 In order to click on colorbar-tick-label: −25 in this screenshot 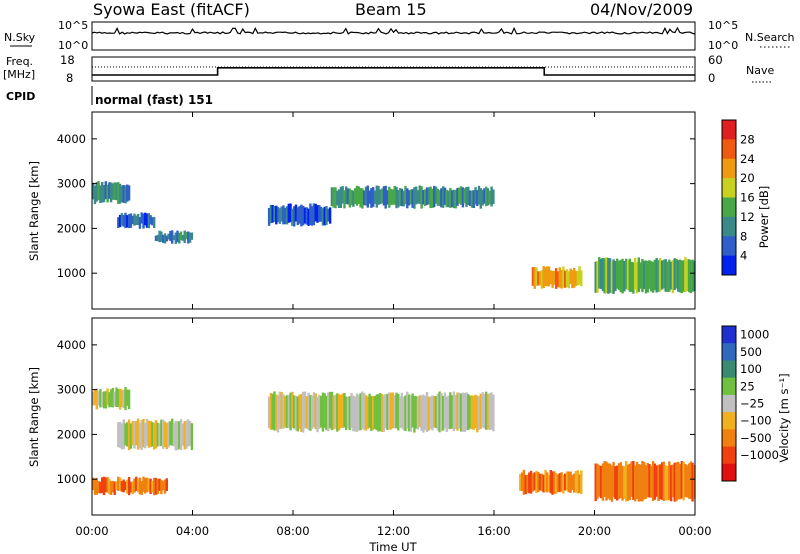, I will do `click(752, 404)`.